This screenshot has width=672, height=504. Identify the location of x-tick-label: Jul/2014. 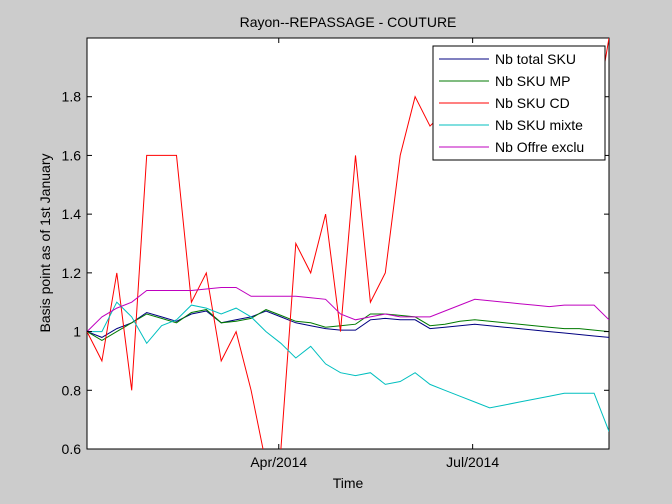
(472, 462).